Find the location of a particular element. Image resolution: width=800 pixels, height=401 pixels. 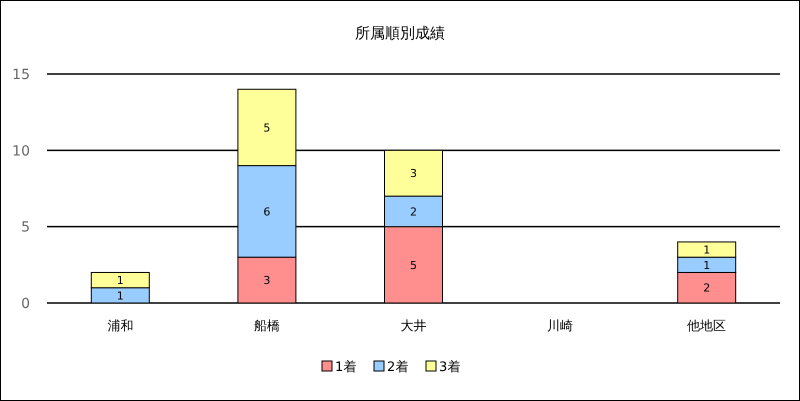

x-tick-label: 他地区 is located at coordinates (706, 326).